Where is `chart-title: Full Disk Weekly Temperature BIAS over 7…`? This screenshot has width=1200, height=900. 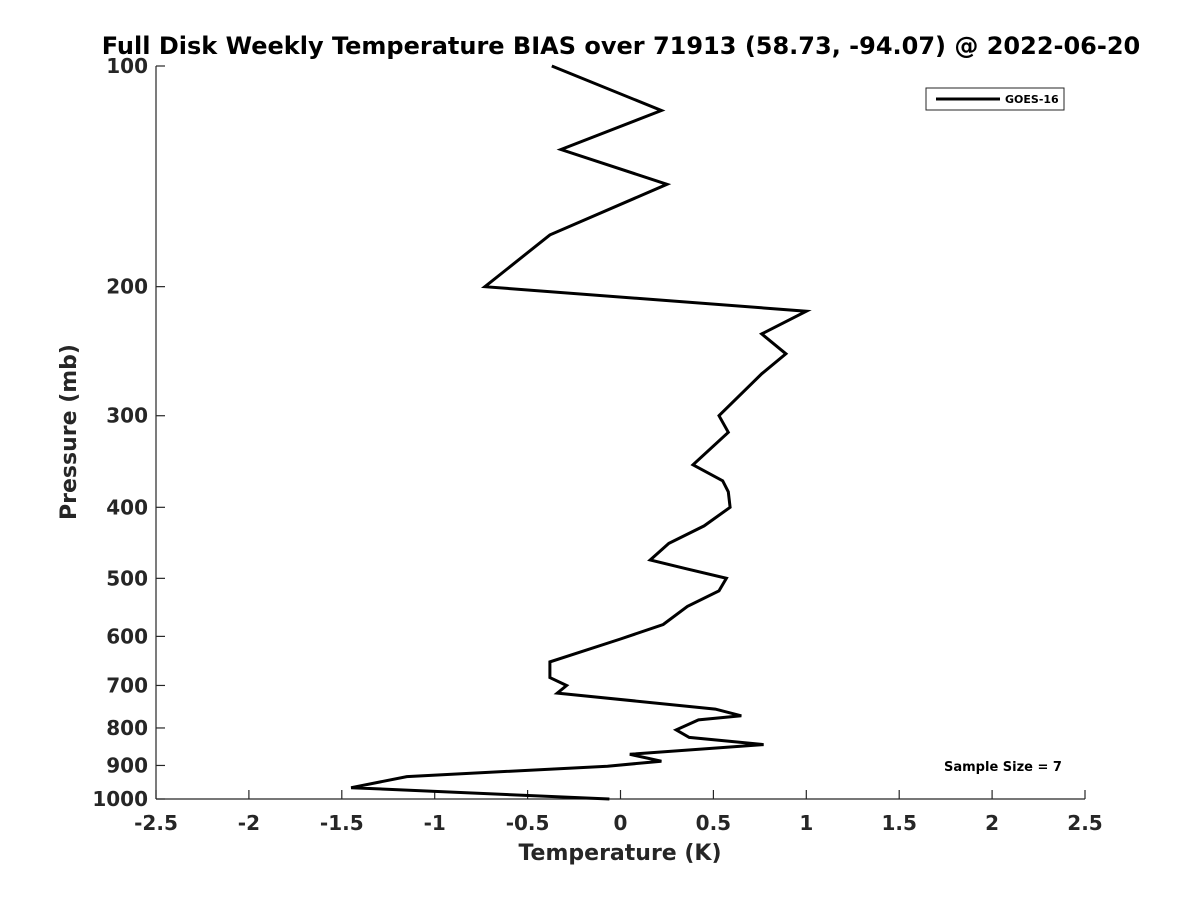 chart-title: Full Disk Weekly Temperature BIAS over 7… is located at coordinates (621, 46).